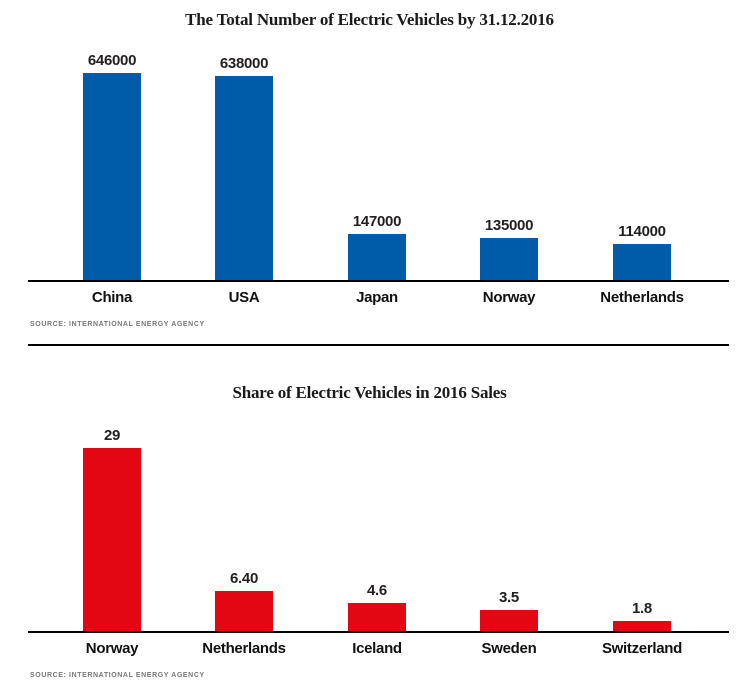  Describe the element at coordinates (642, 648) in the screenshot. I see `category-label: Switzerland` at that location.